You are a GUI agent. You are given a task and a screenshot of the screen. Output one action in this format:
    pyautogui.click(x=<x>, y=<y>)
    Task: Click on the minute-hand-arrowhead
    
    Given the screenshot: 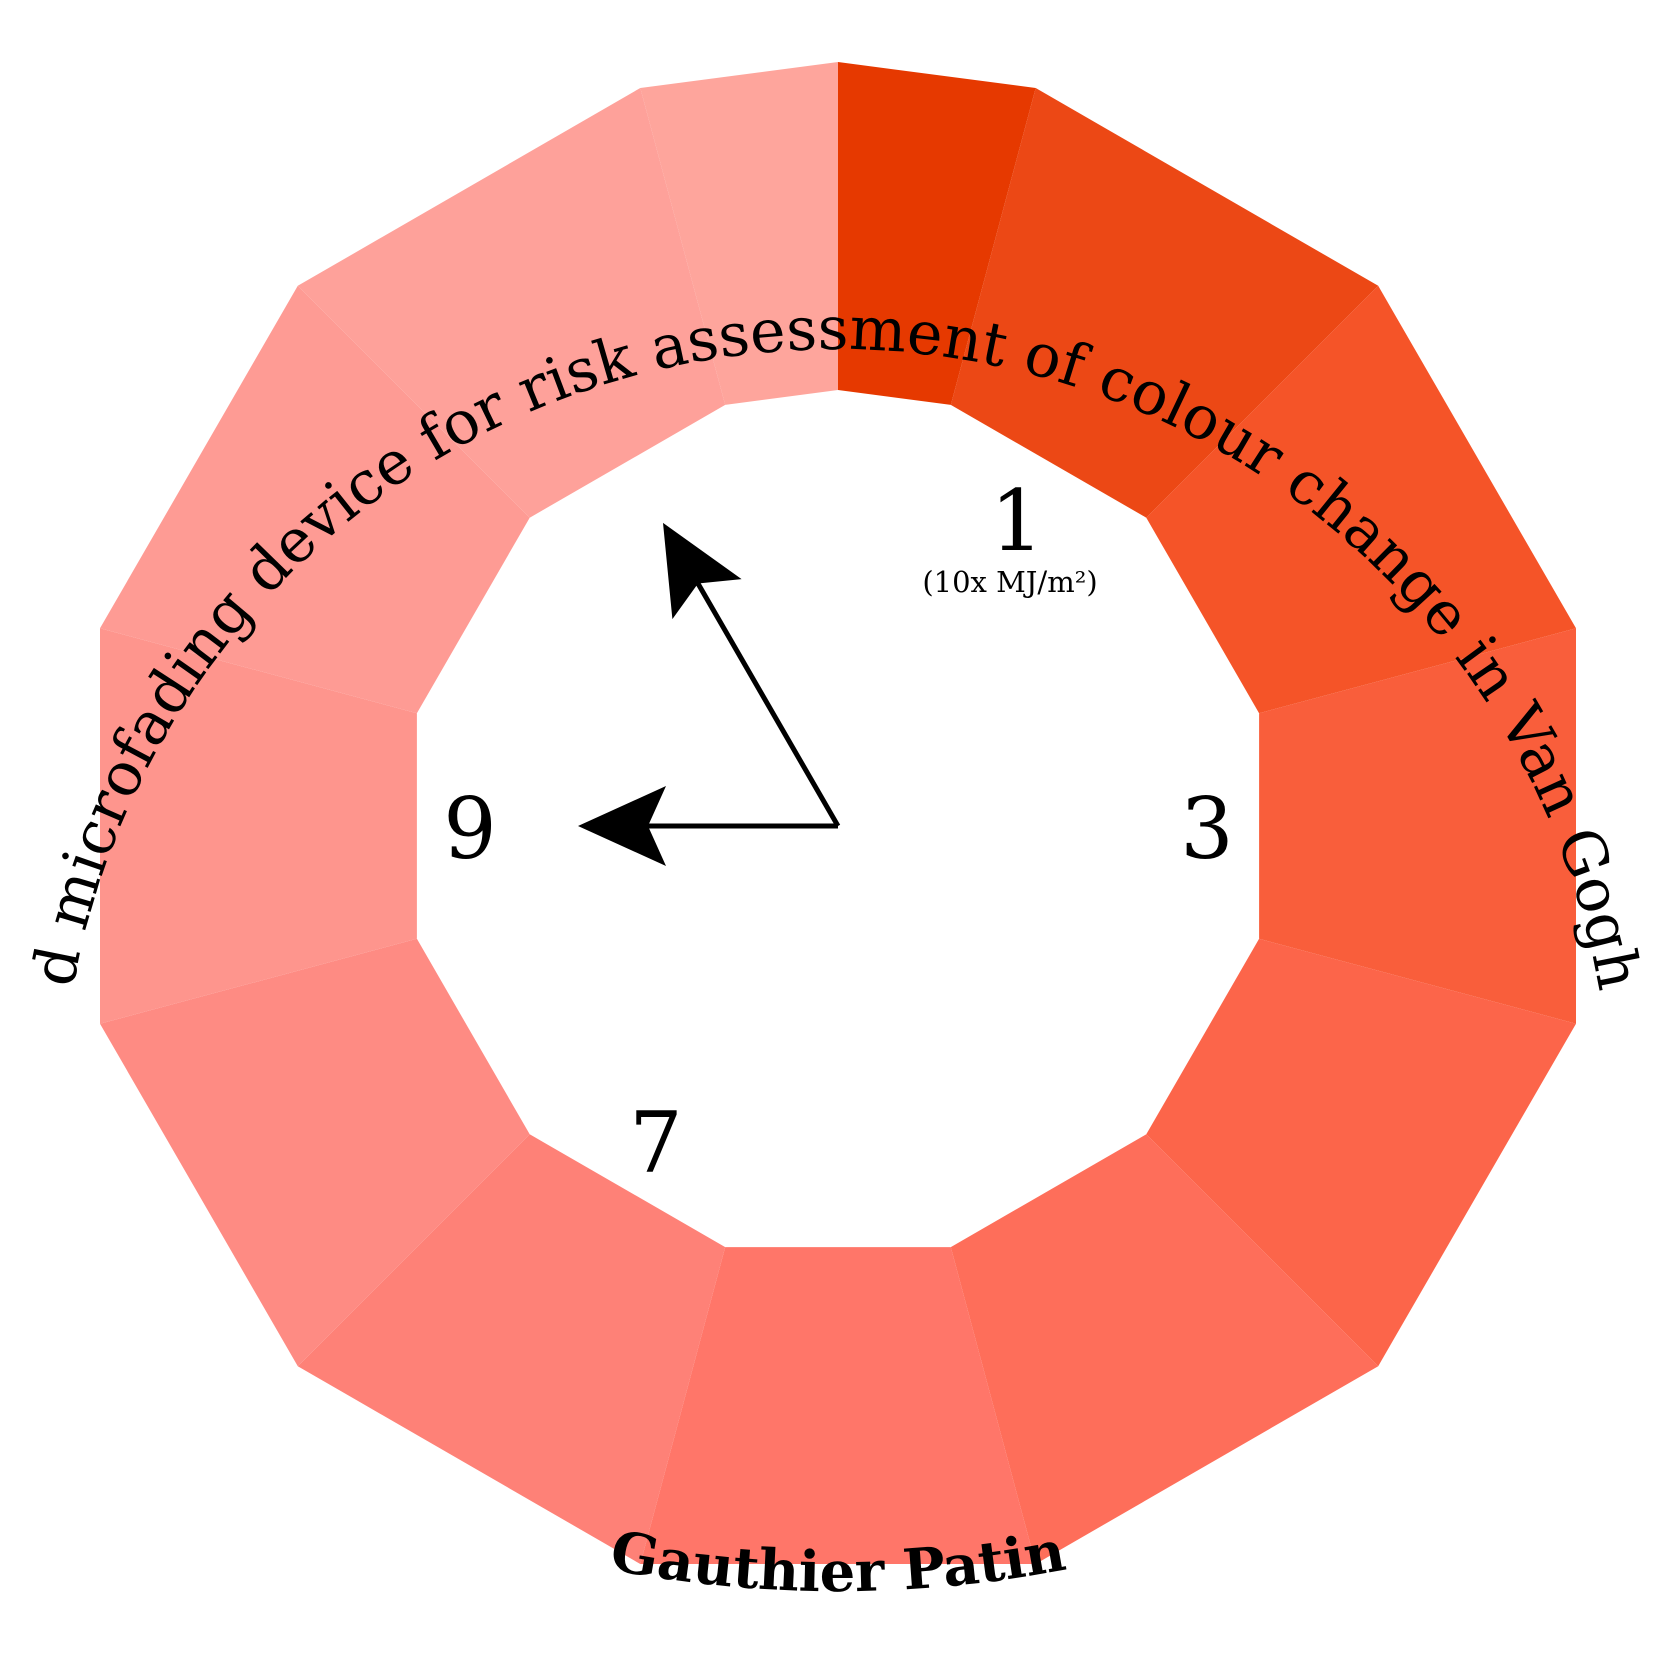 What is the action you would take?
    pyautogui.click(x=702, y=571)
    